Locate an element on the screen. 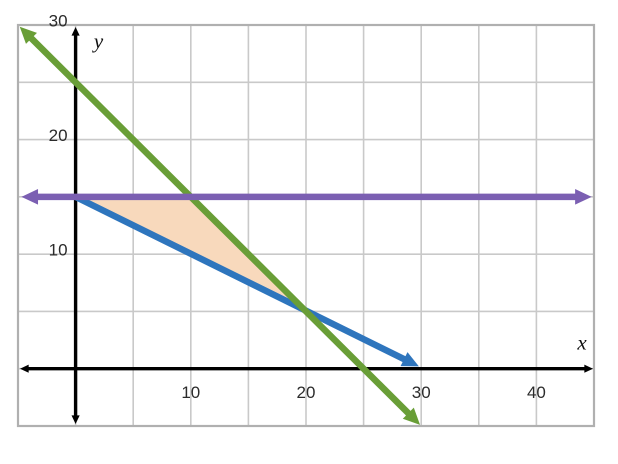 The width and height of the screenshot is (618, 464). x-tick-label: 40 is located at coordinates (536, 392).